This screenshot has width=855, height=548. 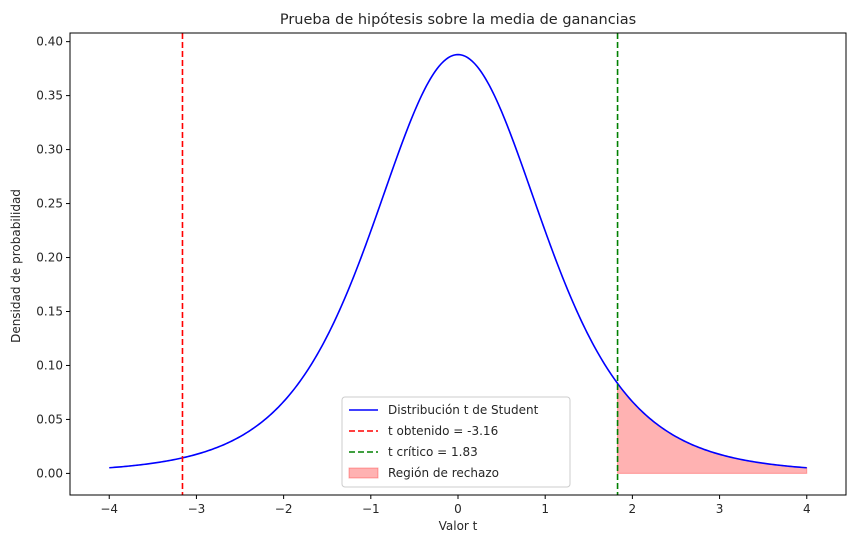 What do you see at coordinates (443, 473) in the screenshot?
I see `legend-label: Región de rechazo` at bounding box center [443, 473].